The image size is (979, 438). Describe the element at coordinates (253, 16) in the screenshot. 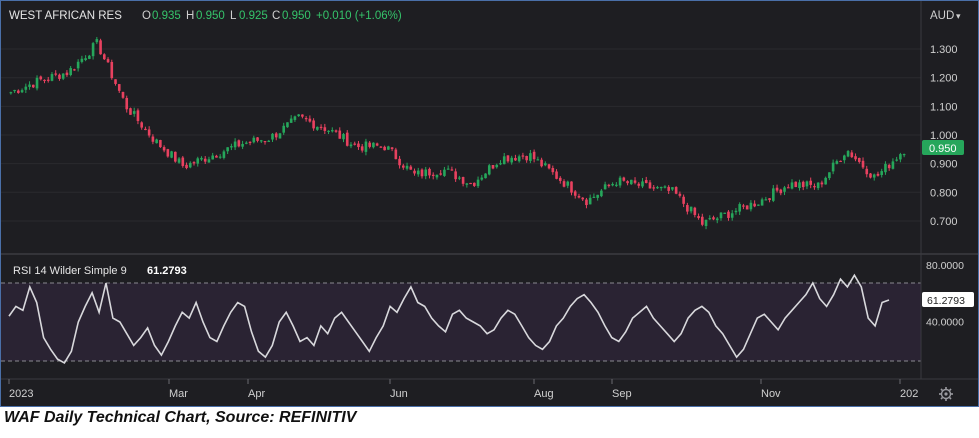

I see `low-value: 0.925` at that location.